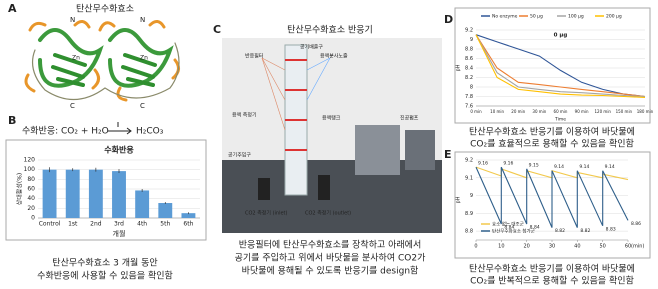 Image resolution: width=658 pixels, height=289 pixels. I want to click on panel-label: C, so click(217, 29).